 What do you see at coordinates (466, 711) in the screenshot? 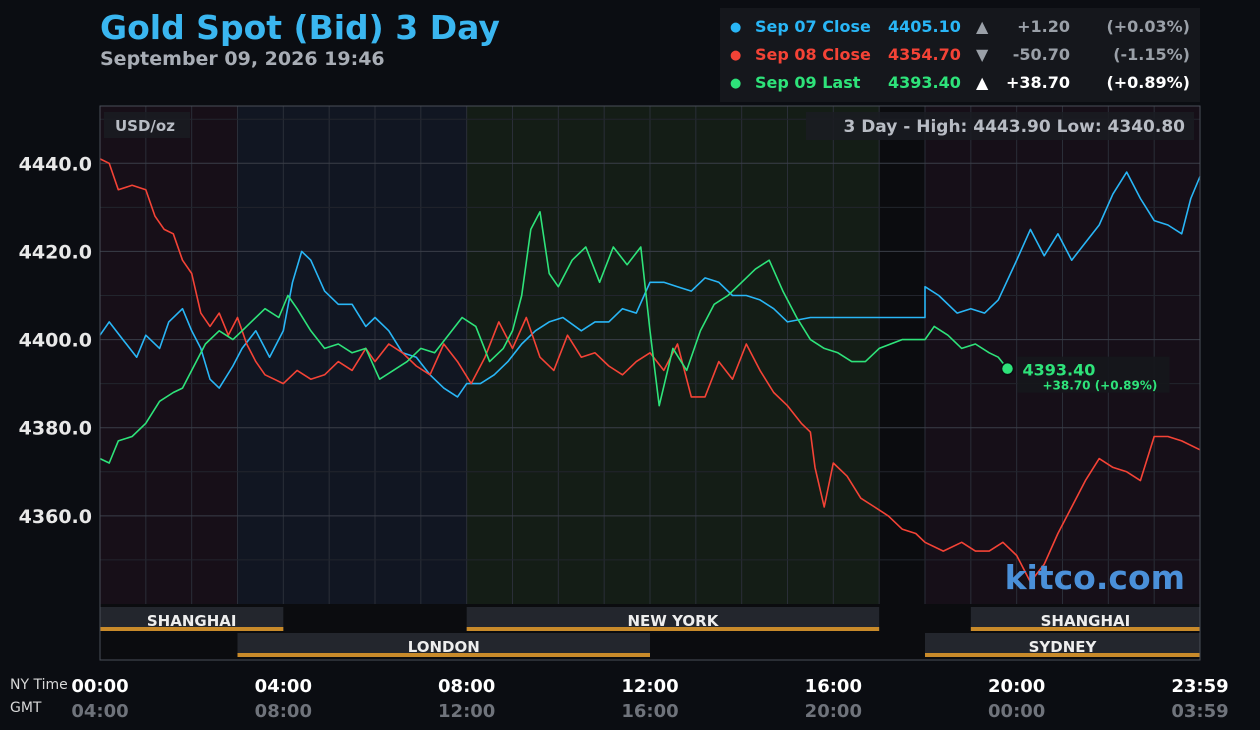
I see `x-tick-label-gmt: 12:00` at bounding box center [466, 711].